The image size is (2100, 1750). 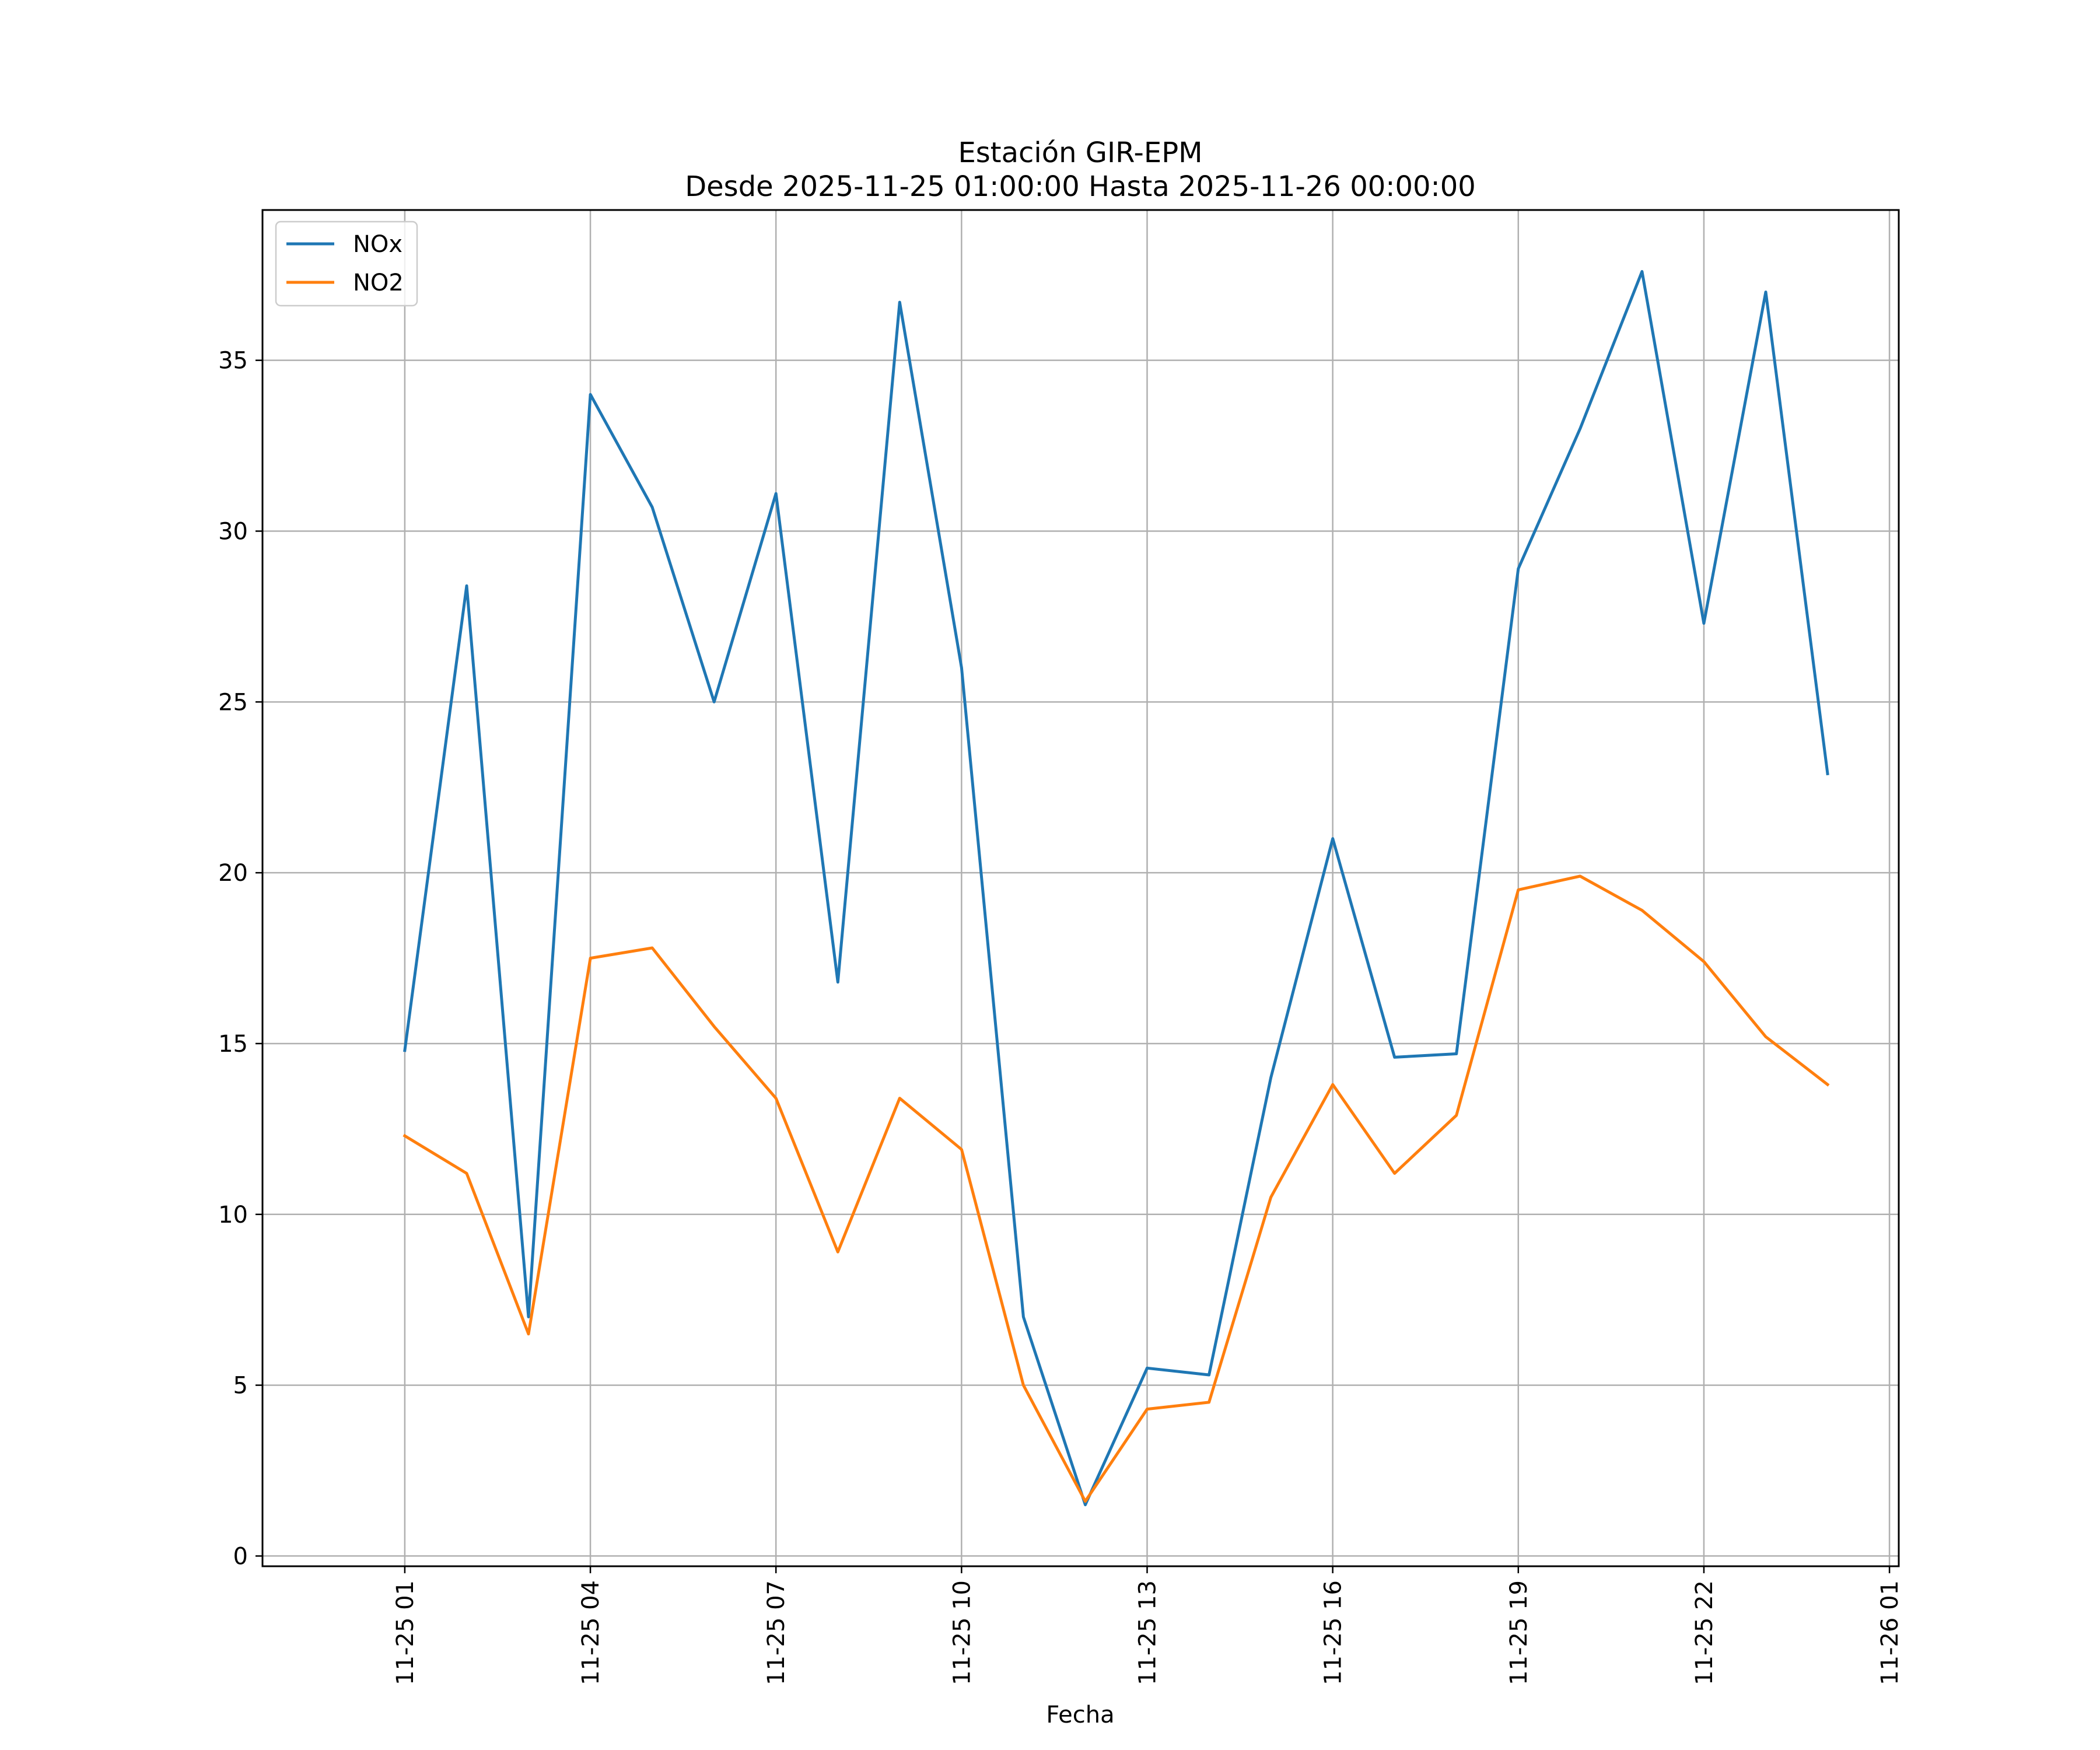 I want to click on legend: NOx NO2, so click(x=346, y=263).